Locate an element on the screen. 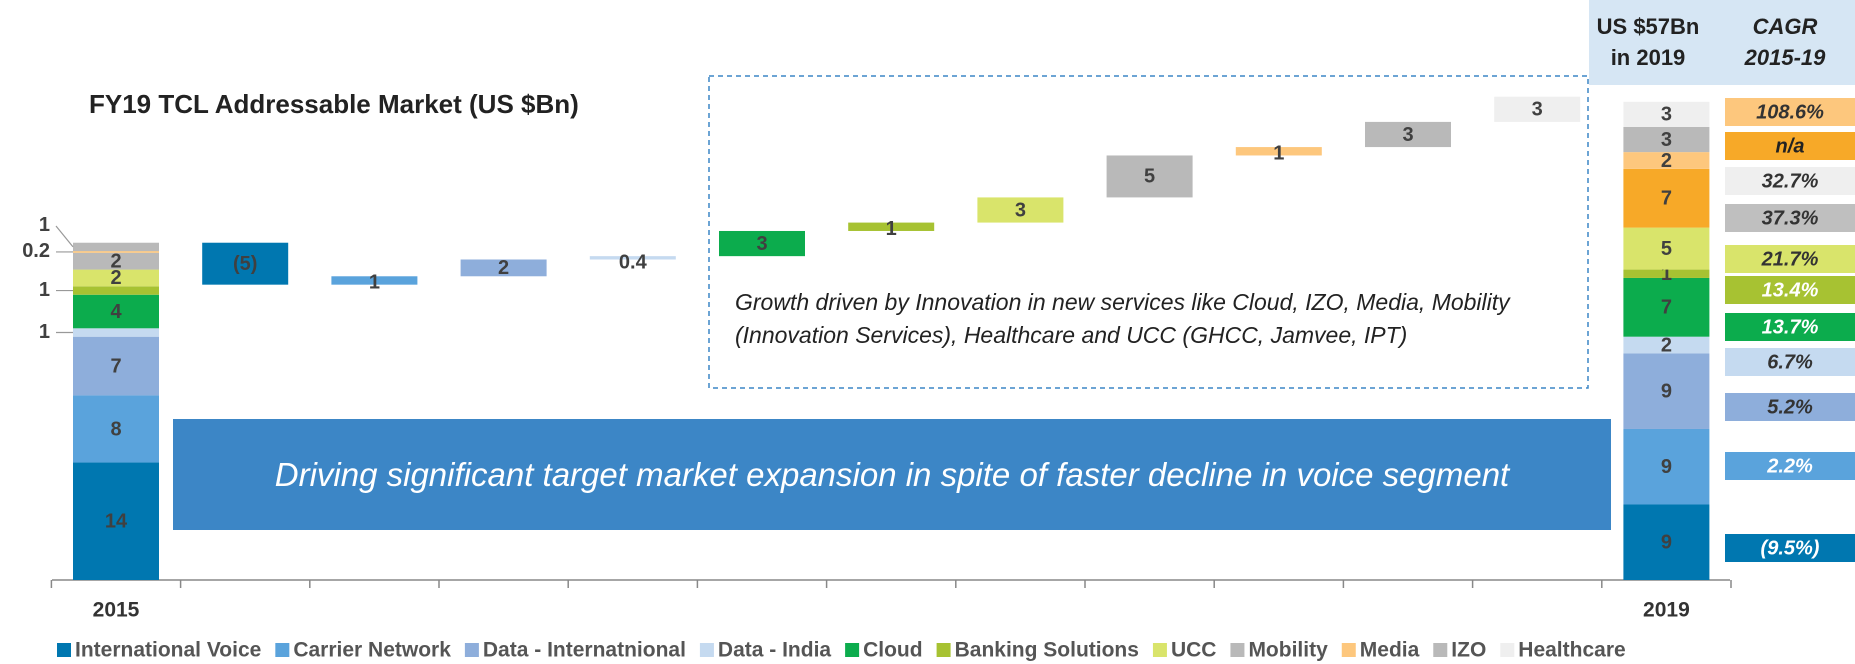 The height and width of the screenshot is (664, 1855). cagr-label: 108.6% is located at coordinates (1790, 112).